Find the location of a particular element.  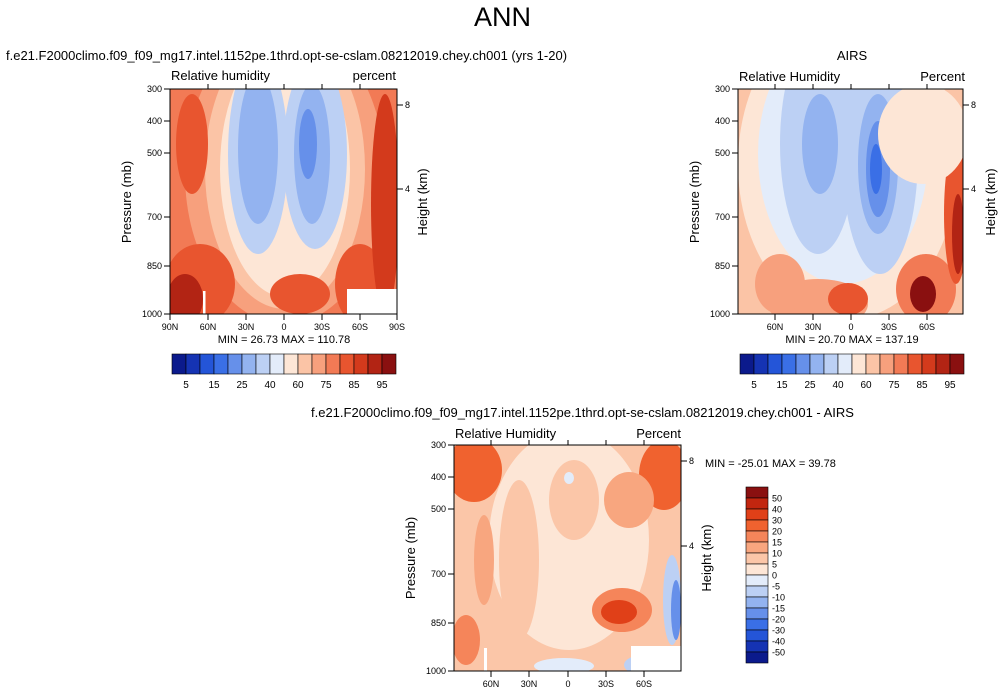

panel1-ytick: 850 is located at coordinates (154, 266).